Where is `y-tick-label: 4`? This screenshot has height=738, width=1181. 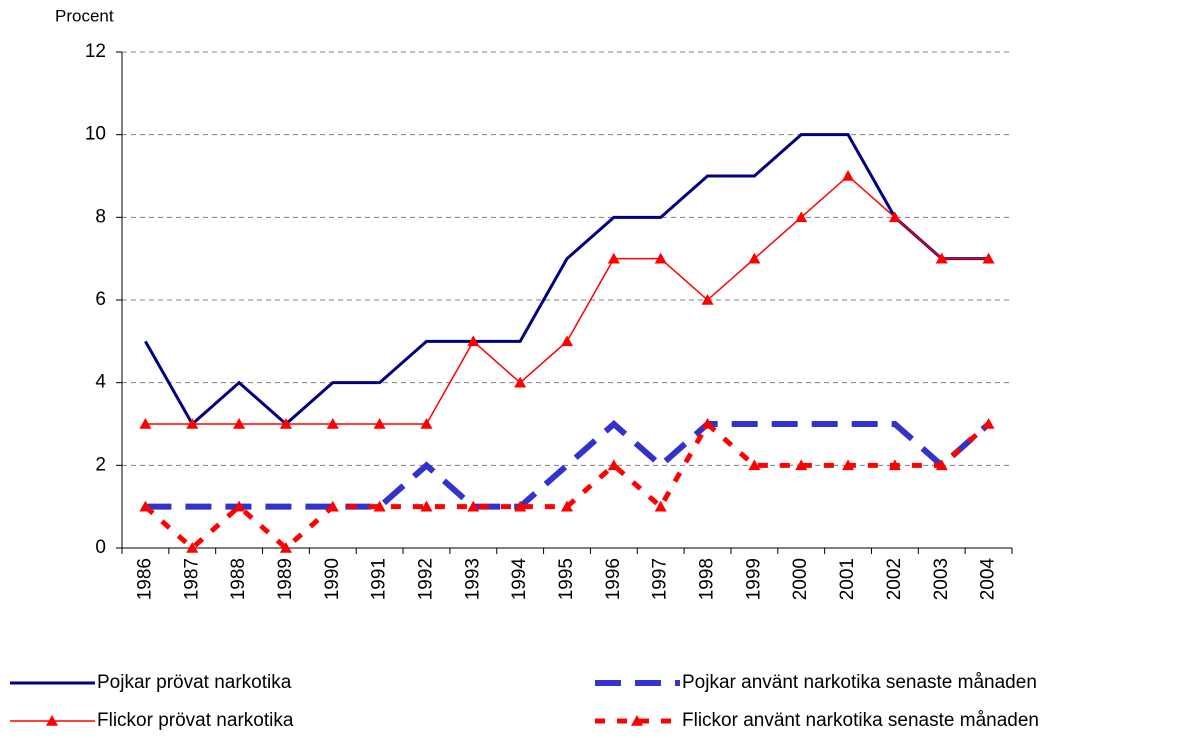
y-tick-label: 4 is located at coordinates (100, 382).